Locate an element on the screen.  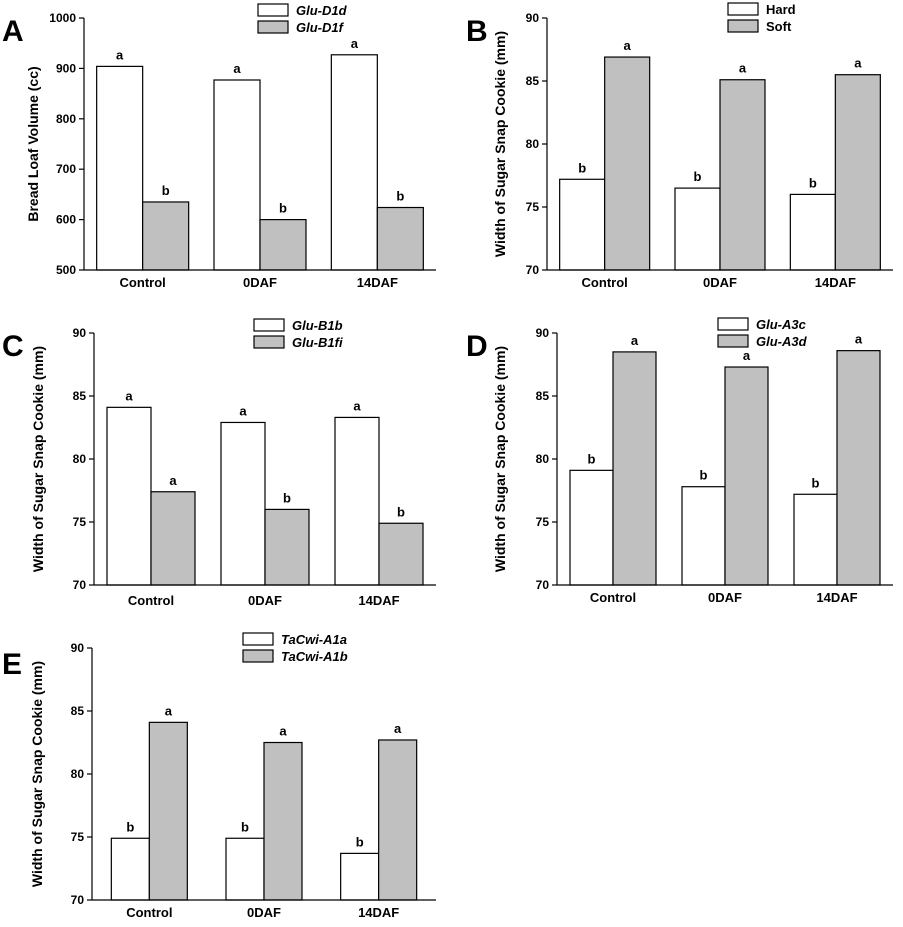
y-tick-label: 500 is located at coordinates (66, 270).